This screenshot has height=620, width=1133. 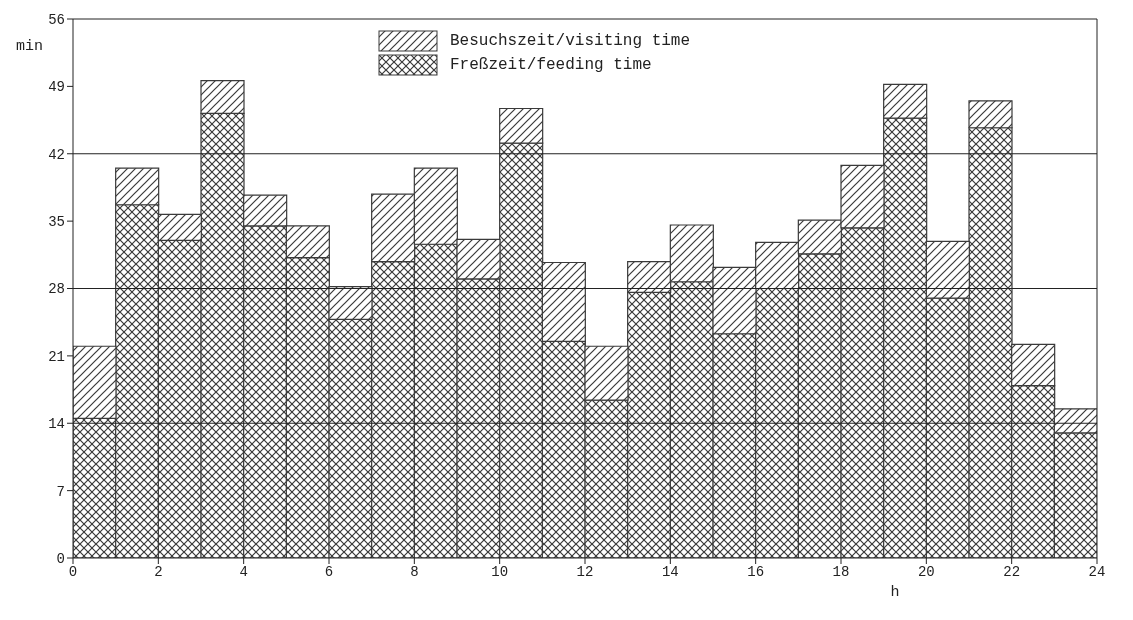 What do you see at coordinates (56, 154) in the screenshot?
I see `y-tick-label: 42` at bounding box center [56, 154].